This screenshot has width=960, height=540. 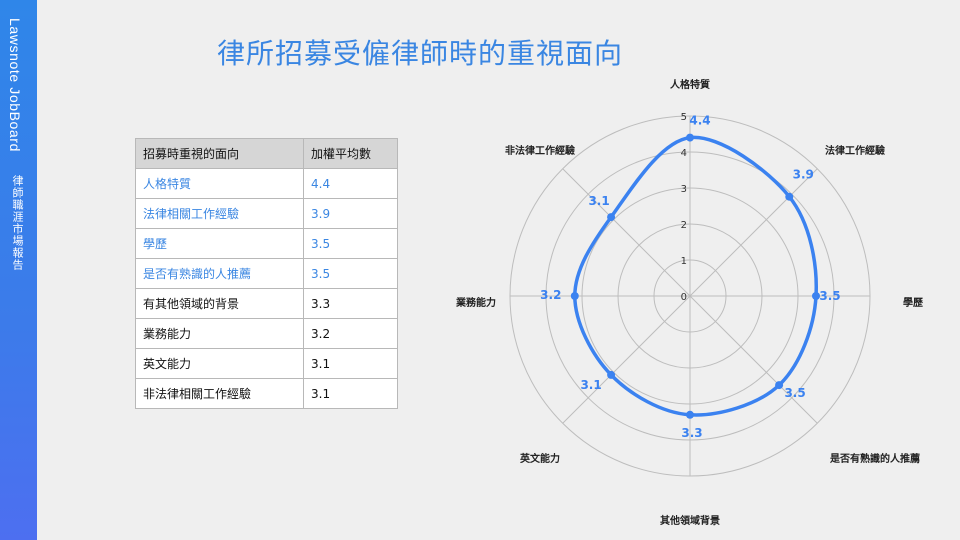 What do you see at coordinates (350, 183) in the screenshot?
I see `average-cell: 4.4` at bounding box center [350, 183].